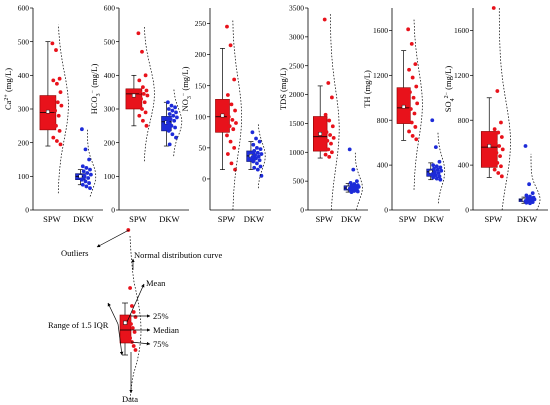  I want to click on y-axis-label: TDS (mg/L), so click(283, 89).